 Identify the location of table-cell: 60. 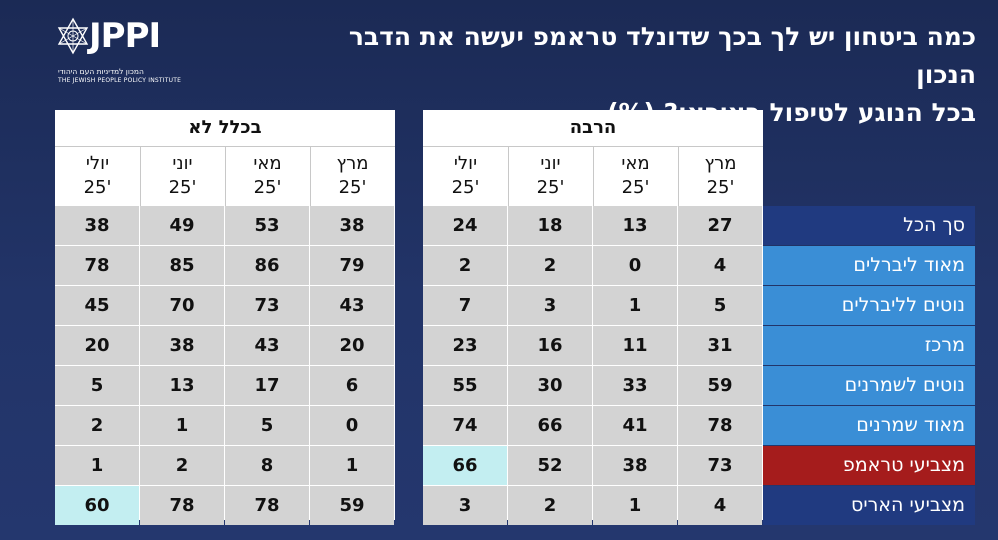
(97, 505).